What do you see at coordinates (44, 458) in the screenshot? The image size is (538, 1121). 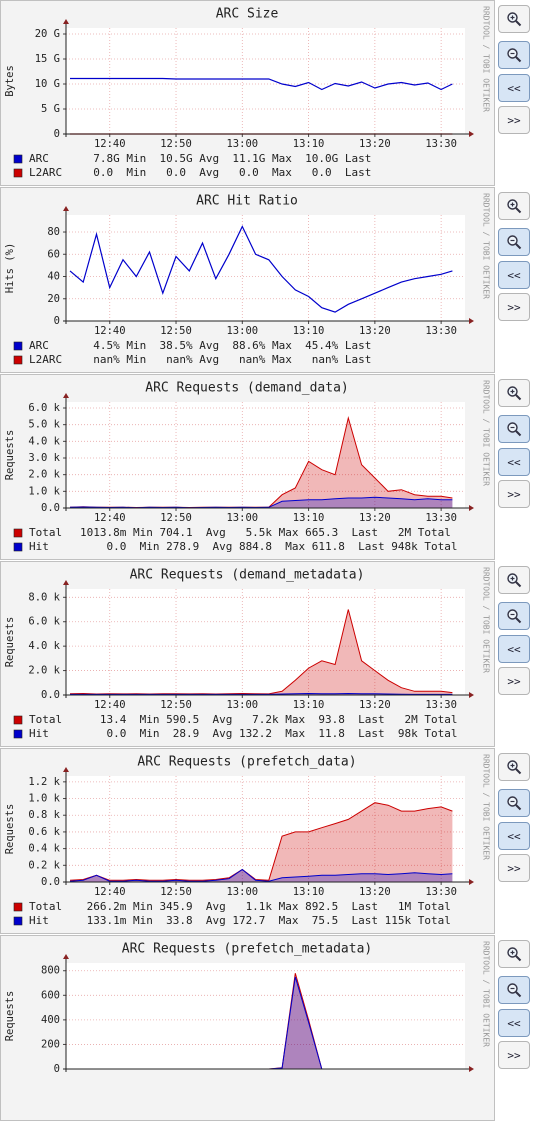 I see `y-tick-label: 3.0 k` at bounding box center [44, 458].